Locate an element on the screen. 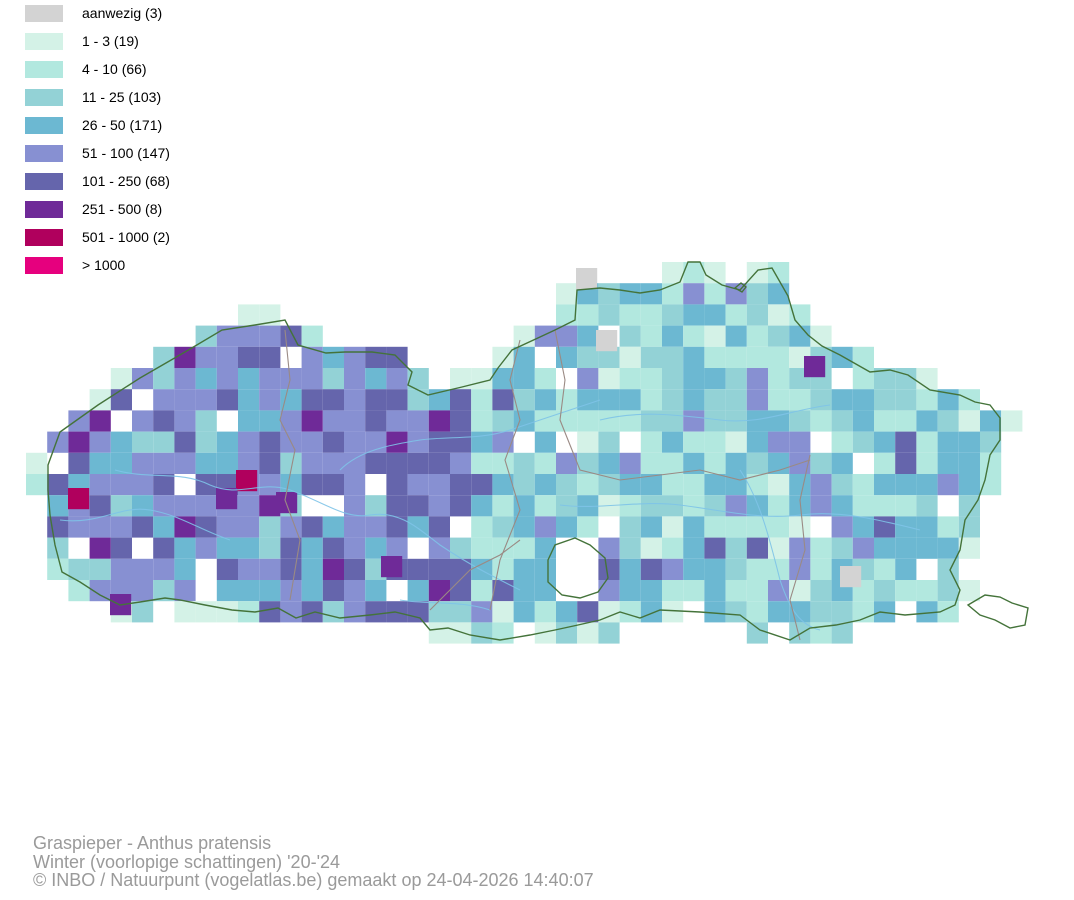  district-boundary is located at coordinates (290, 465).